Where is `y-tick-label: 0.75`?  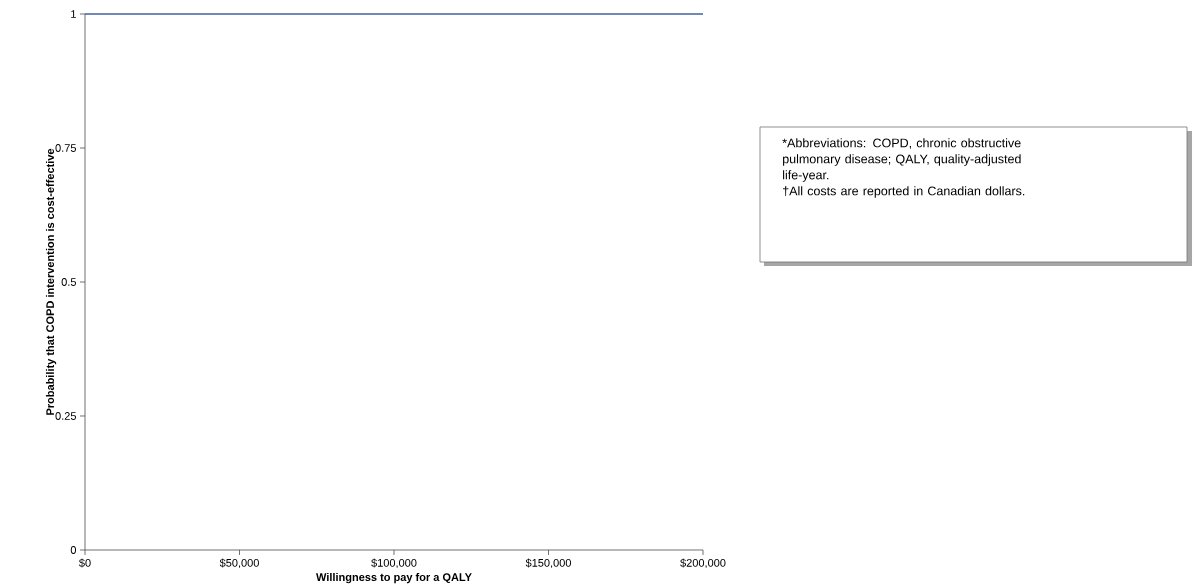
y-tick-label: 0.75 is located at coordinates (65, 148).